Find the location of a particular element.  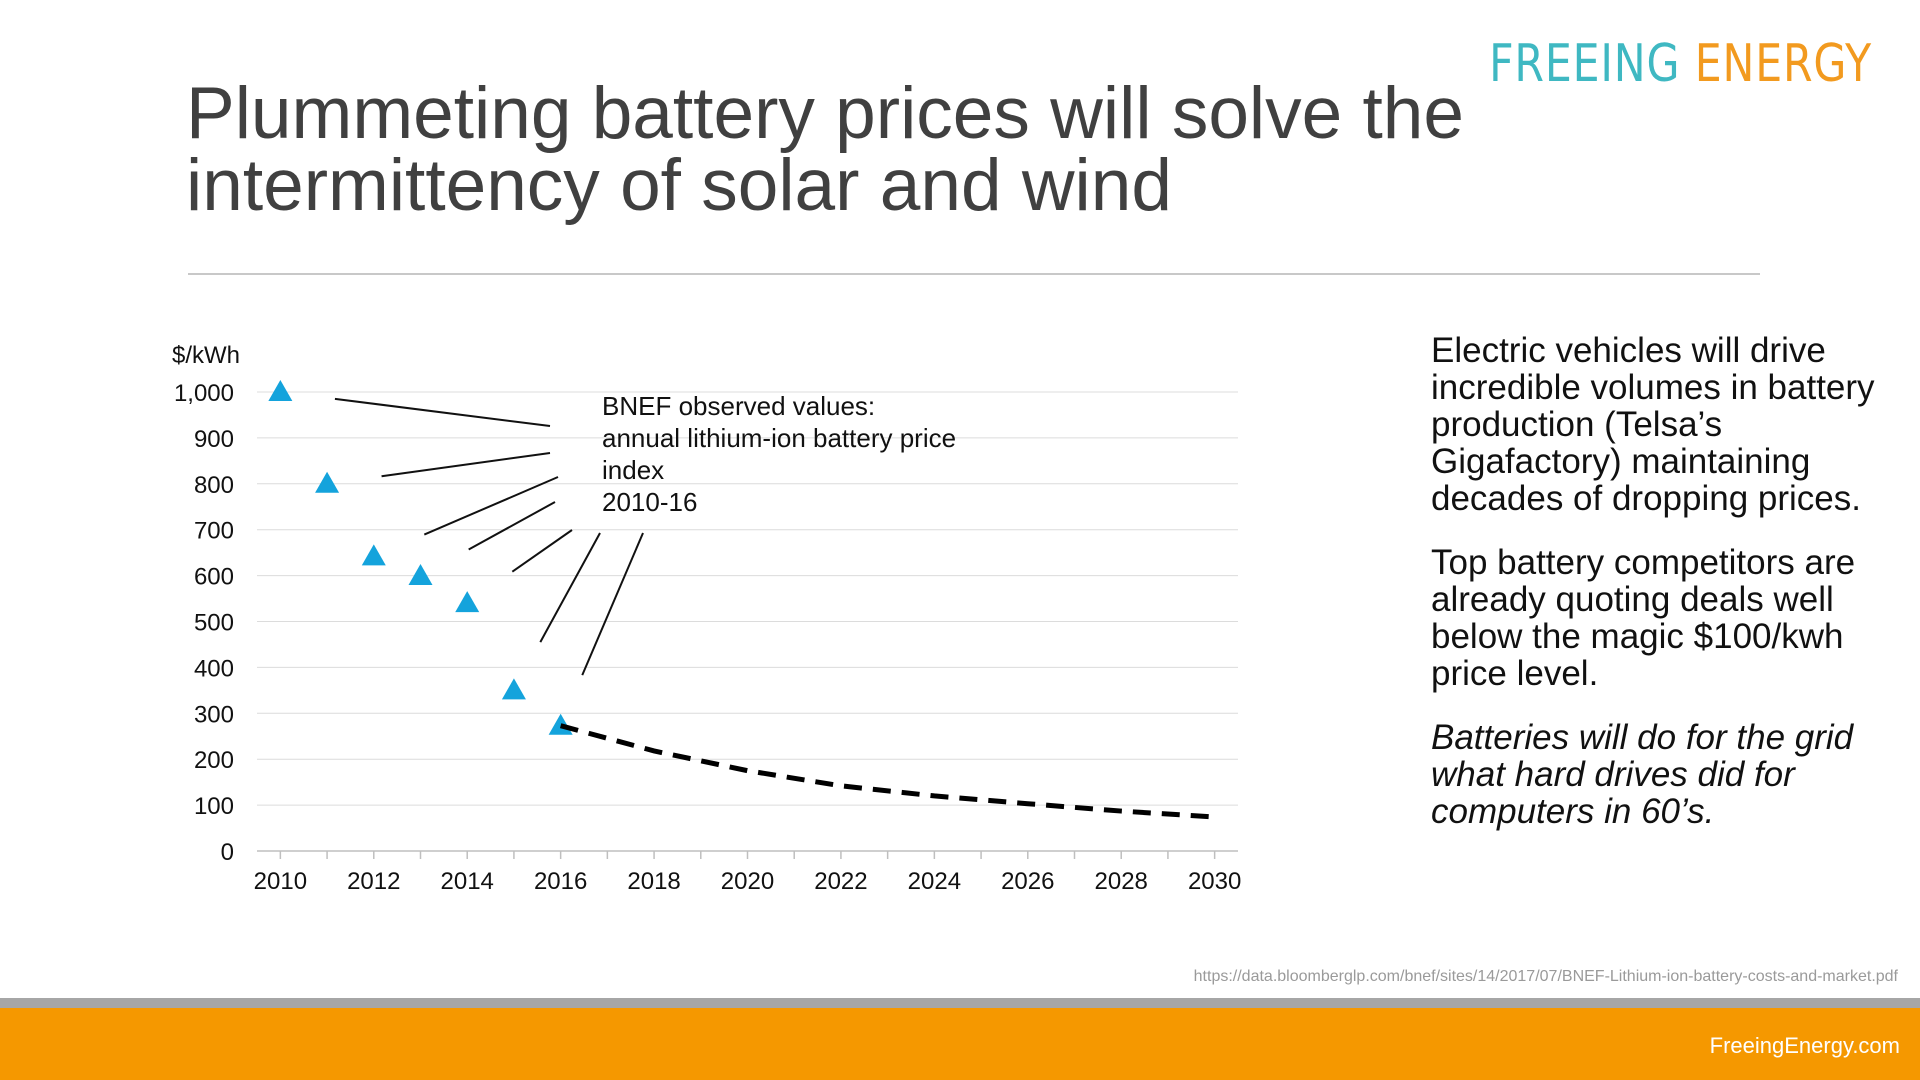

annotation-line: index is located at coordinates (633, 470).